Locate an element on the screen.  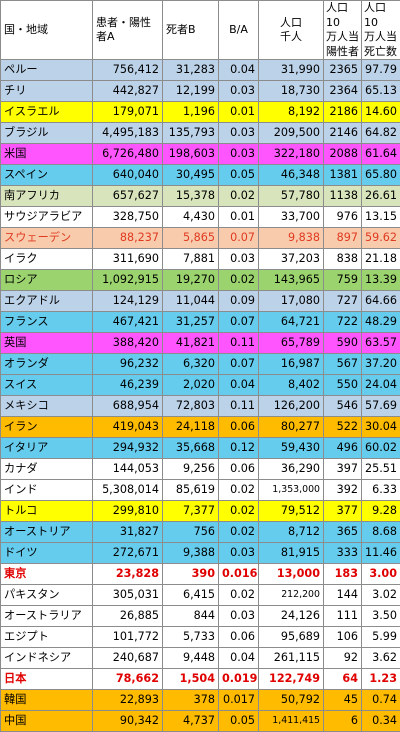
ratio-cell: 0.017 is located at coordinates (239, 700).